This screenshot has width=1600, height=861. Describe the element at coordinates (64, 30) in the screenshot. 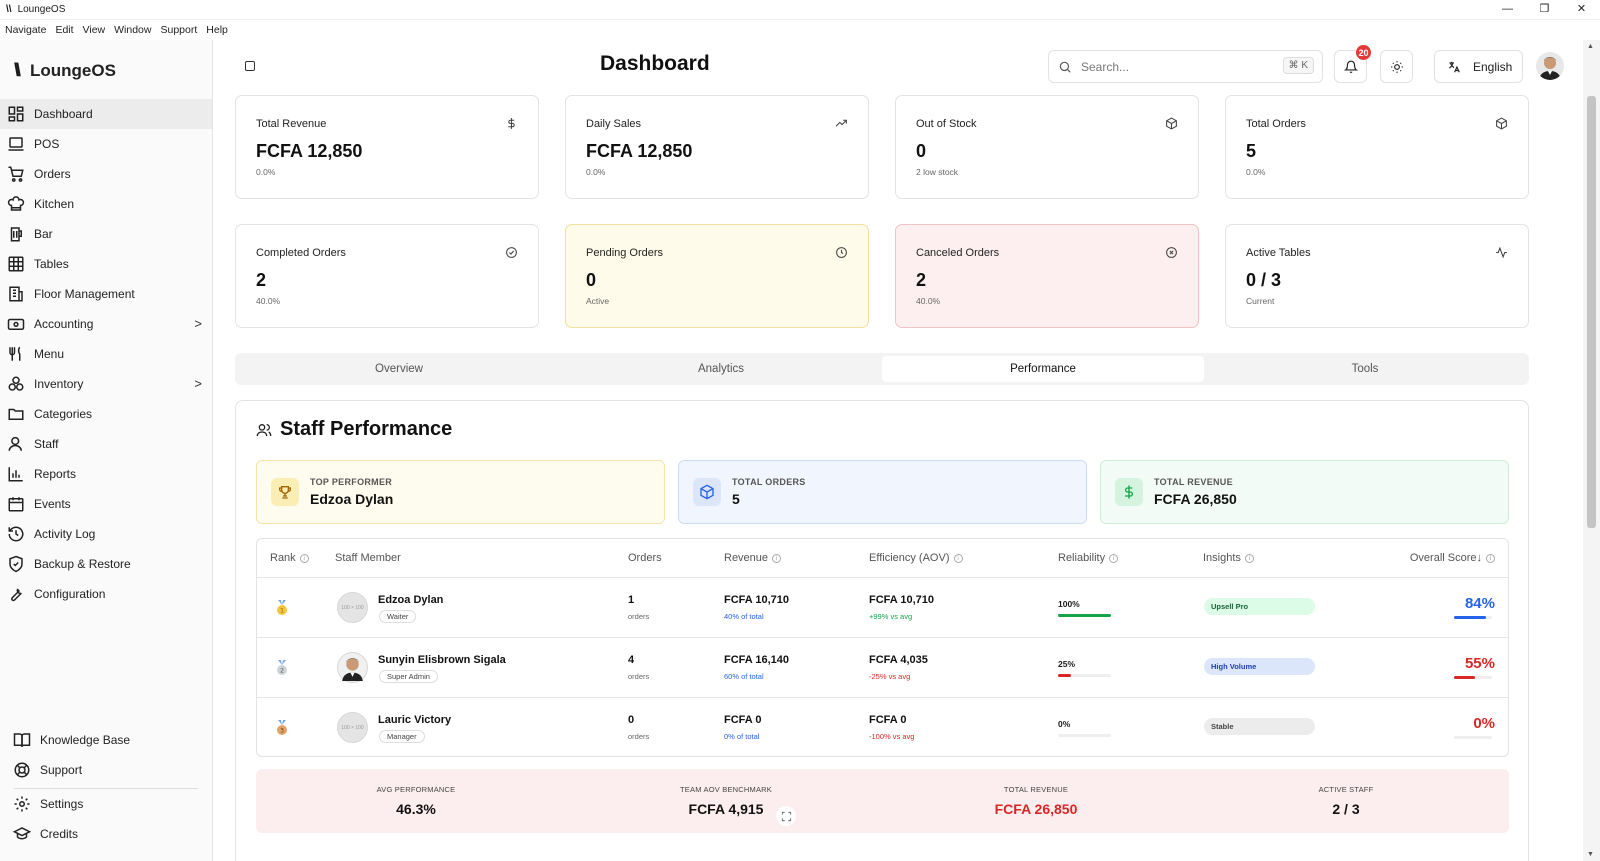

I see `menu-edit: Edit` at that location.